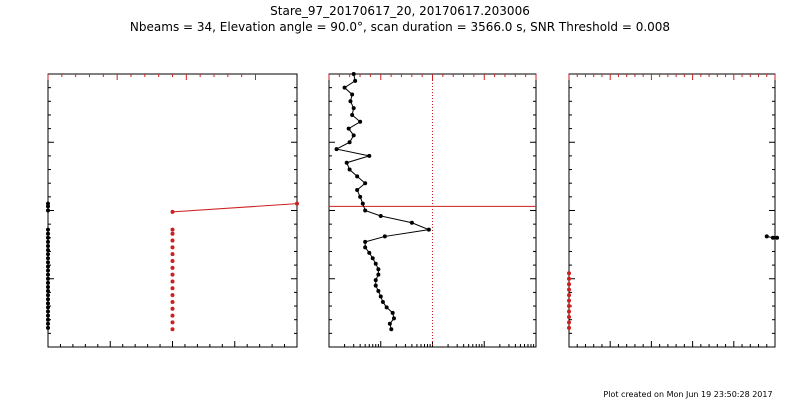  What do you see at coordinates (400, 11) in the screenshot?
I see `chart-title: Stare_97_20170617_20, 20170617.203006` at bounding box center [400, 11].